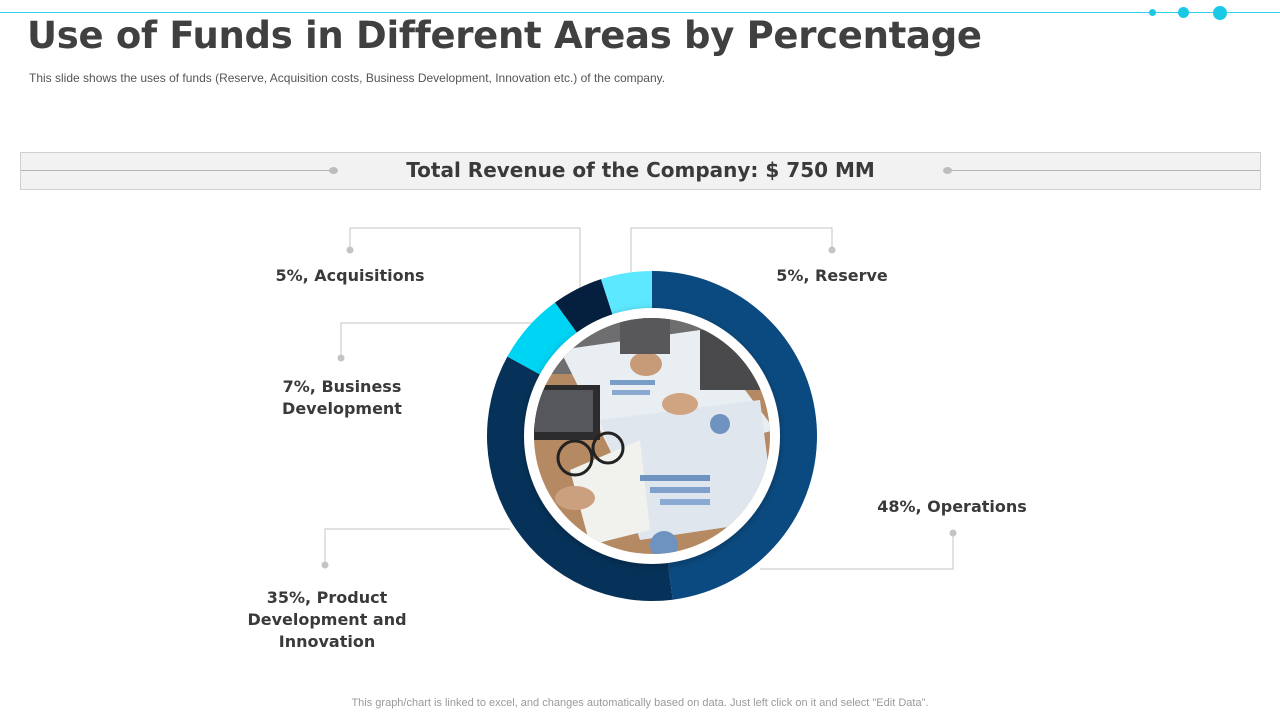 The width and height of the screenshot is (1280, 720). Describe the element at coordinates (327, 641) in the screenshot. I see `label-product-development-line3: Innovation` at that location.